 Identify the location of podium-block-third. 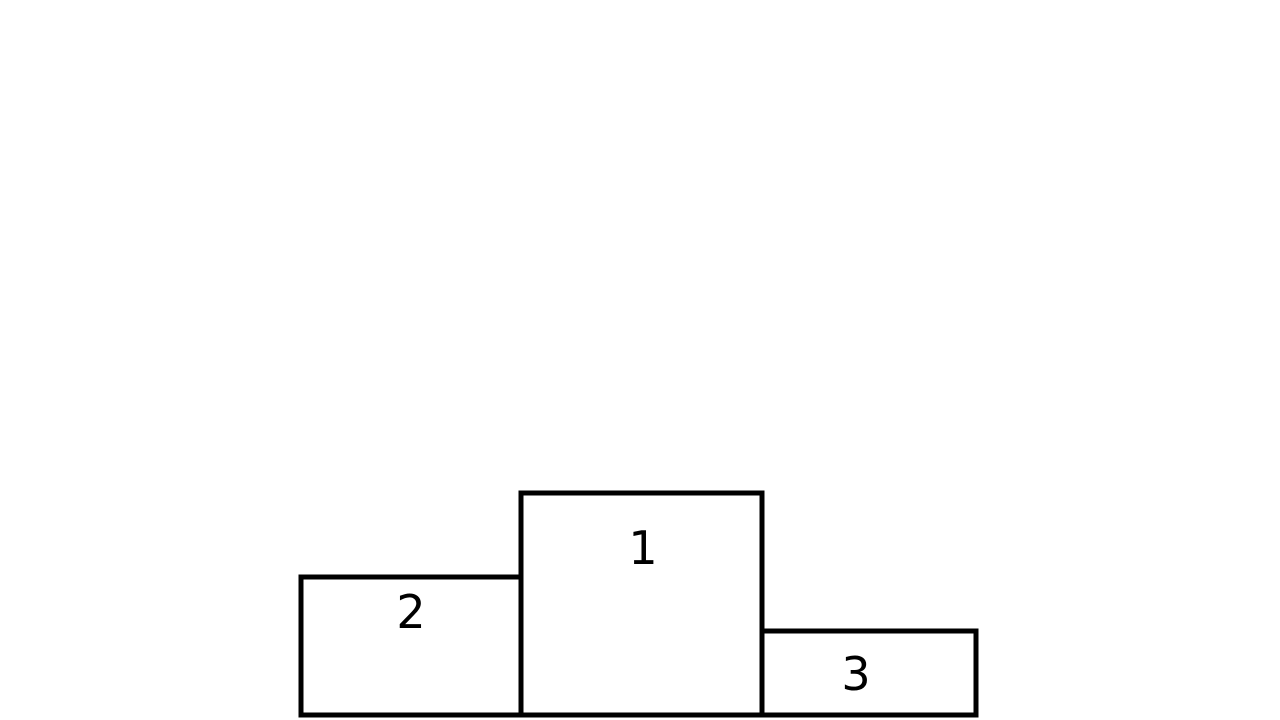
(869, 673).